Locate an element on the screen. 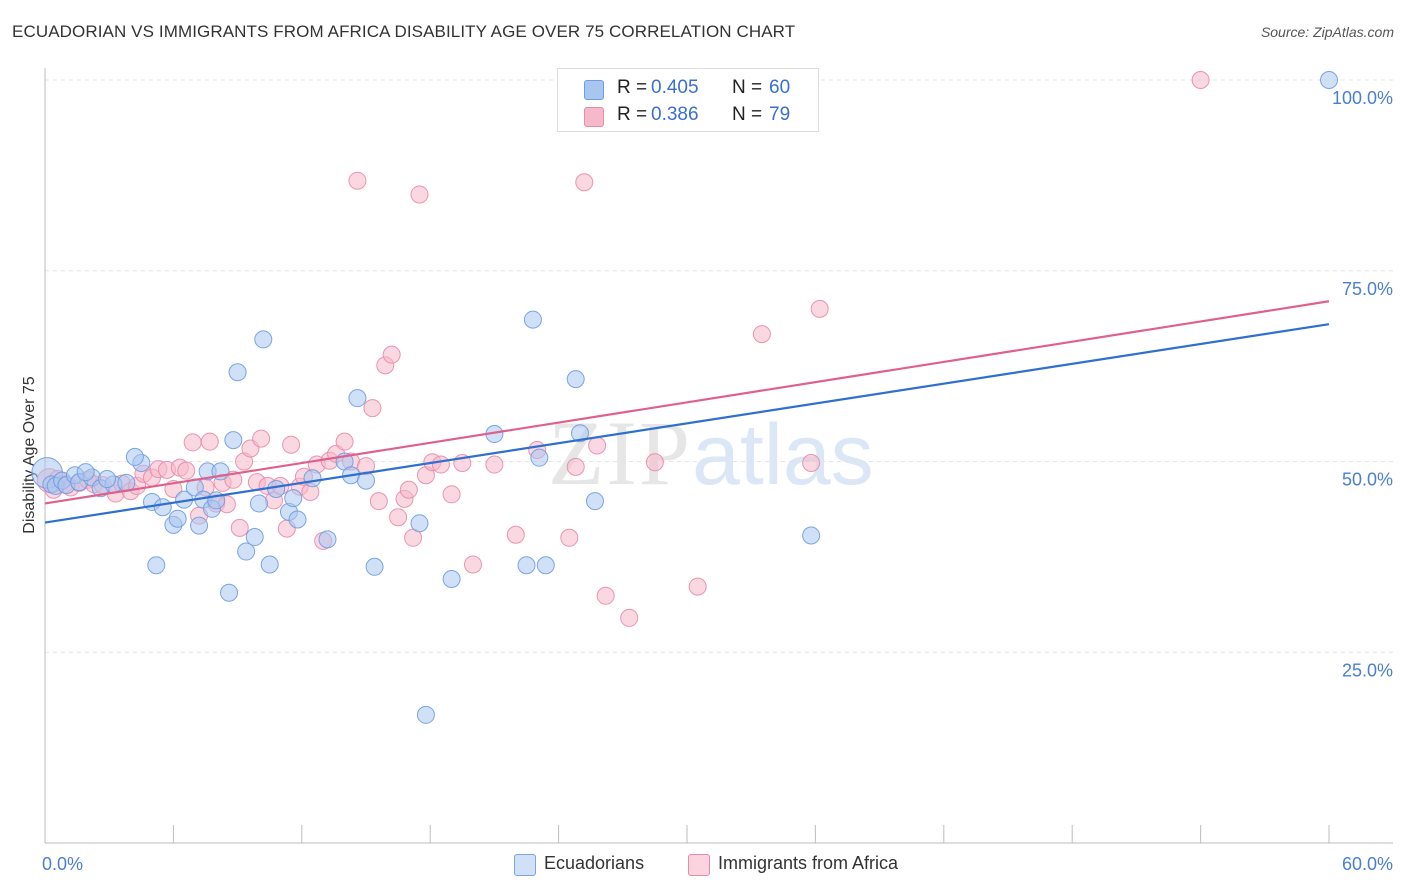  n-value: 79 is located at coordinates (780, 114).